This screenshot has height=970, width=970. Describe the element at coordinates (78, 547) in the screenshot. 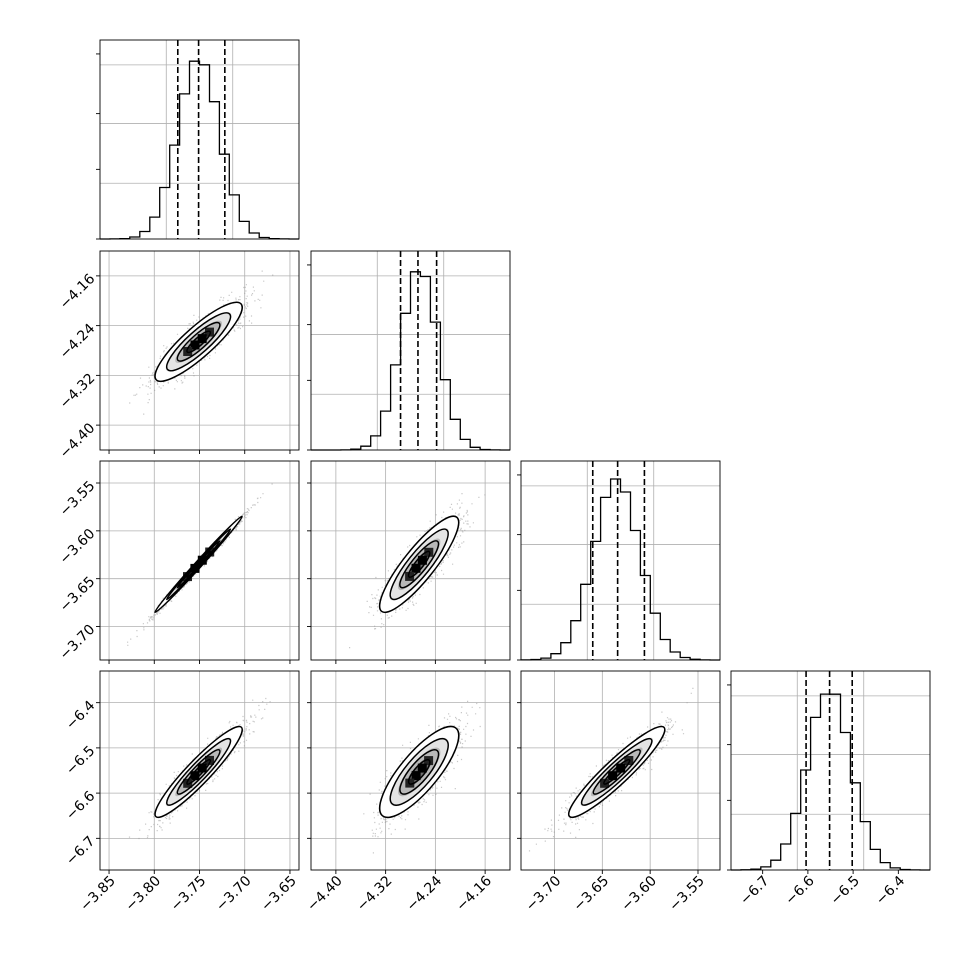

I see `y-tick-label: −3.60` at that location.